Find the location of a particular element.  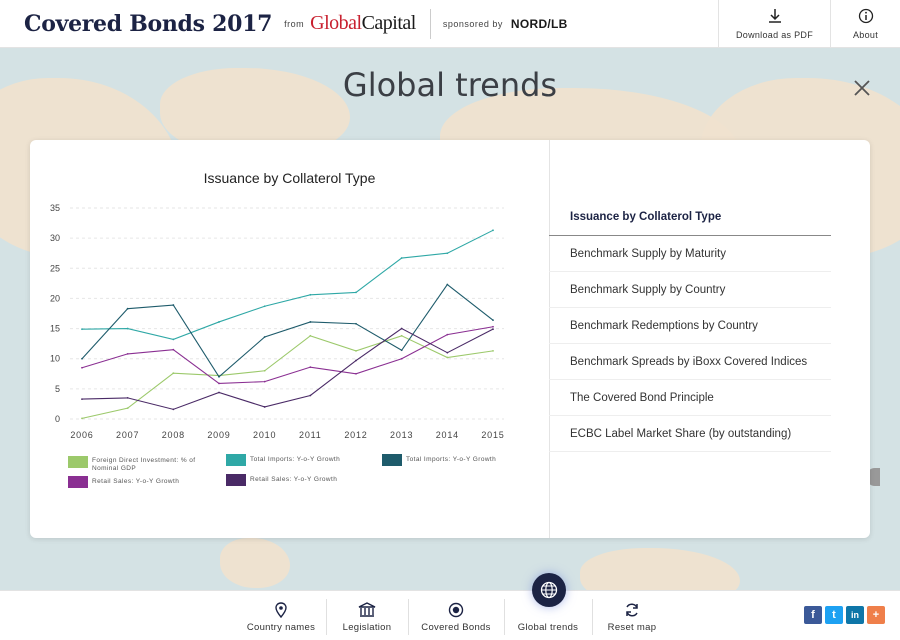

nav-country-names: Country names is located at coordinates (281, 615).